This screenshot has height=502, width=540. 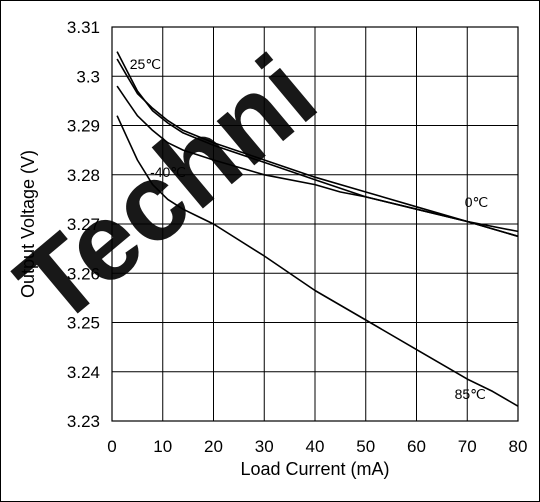 I want to click on y-tick-labels: 3.23 3.24 3.25 3.26 3.27 3.28 3.29 3.3 3.31, so click(x=83, y=224).